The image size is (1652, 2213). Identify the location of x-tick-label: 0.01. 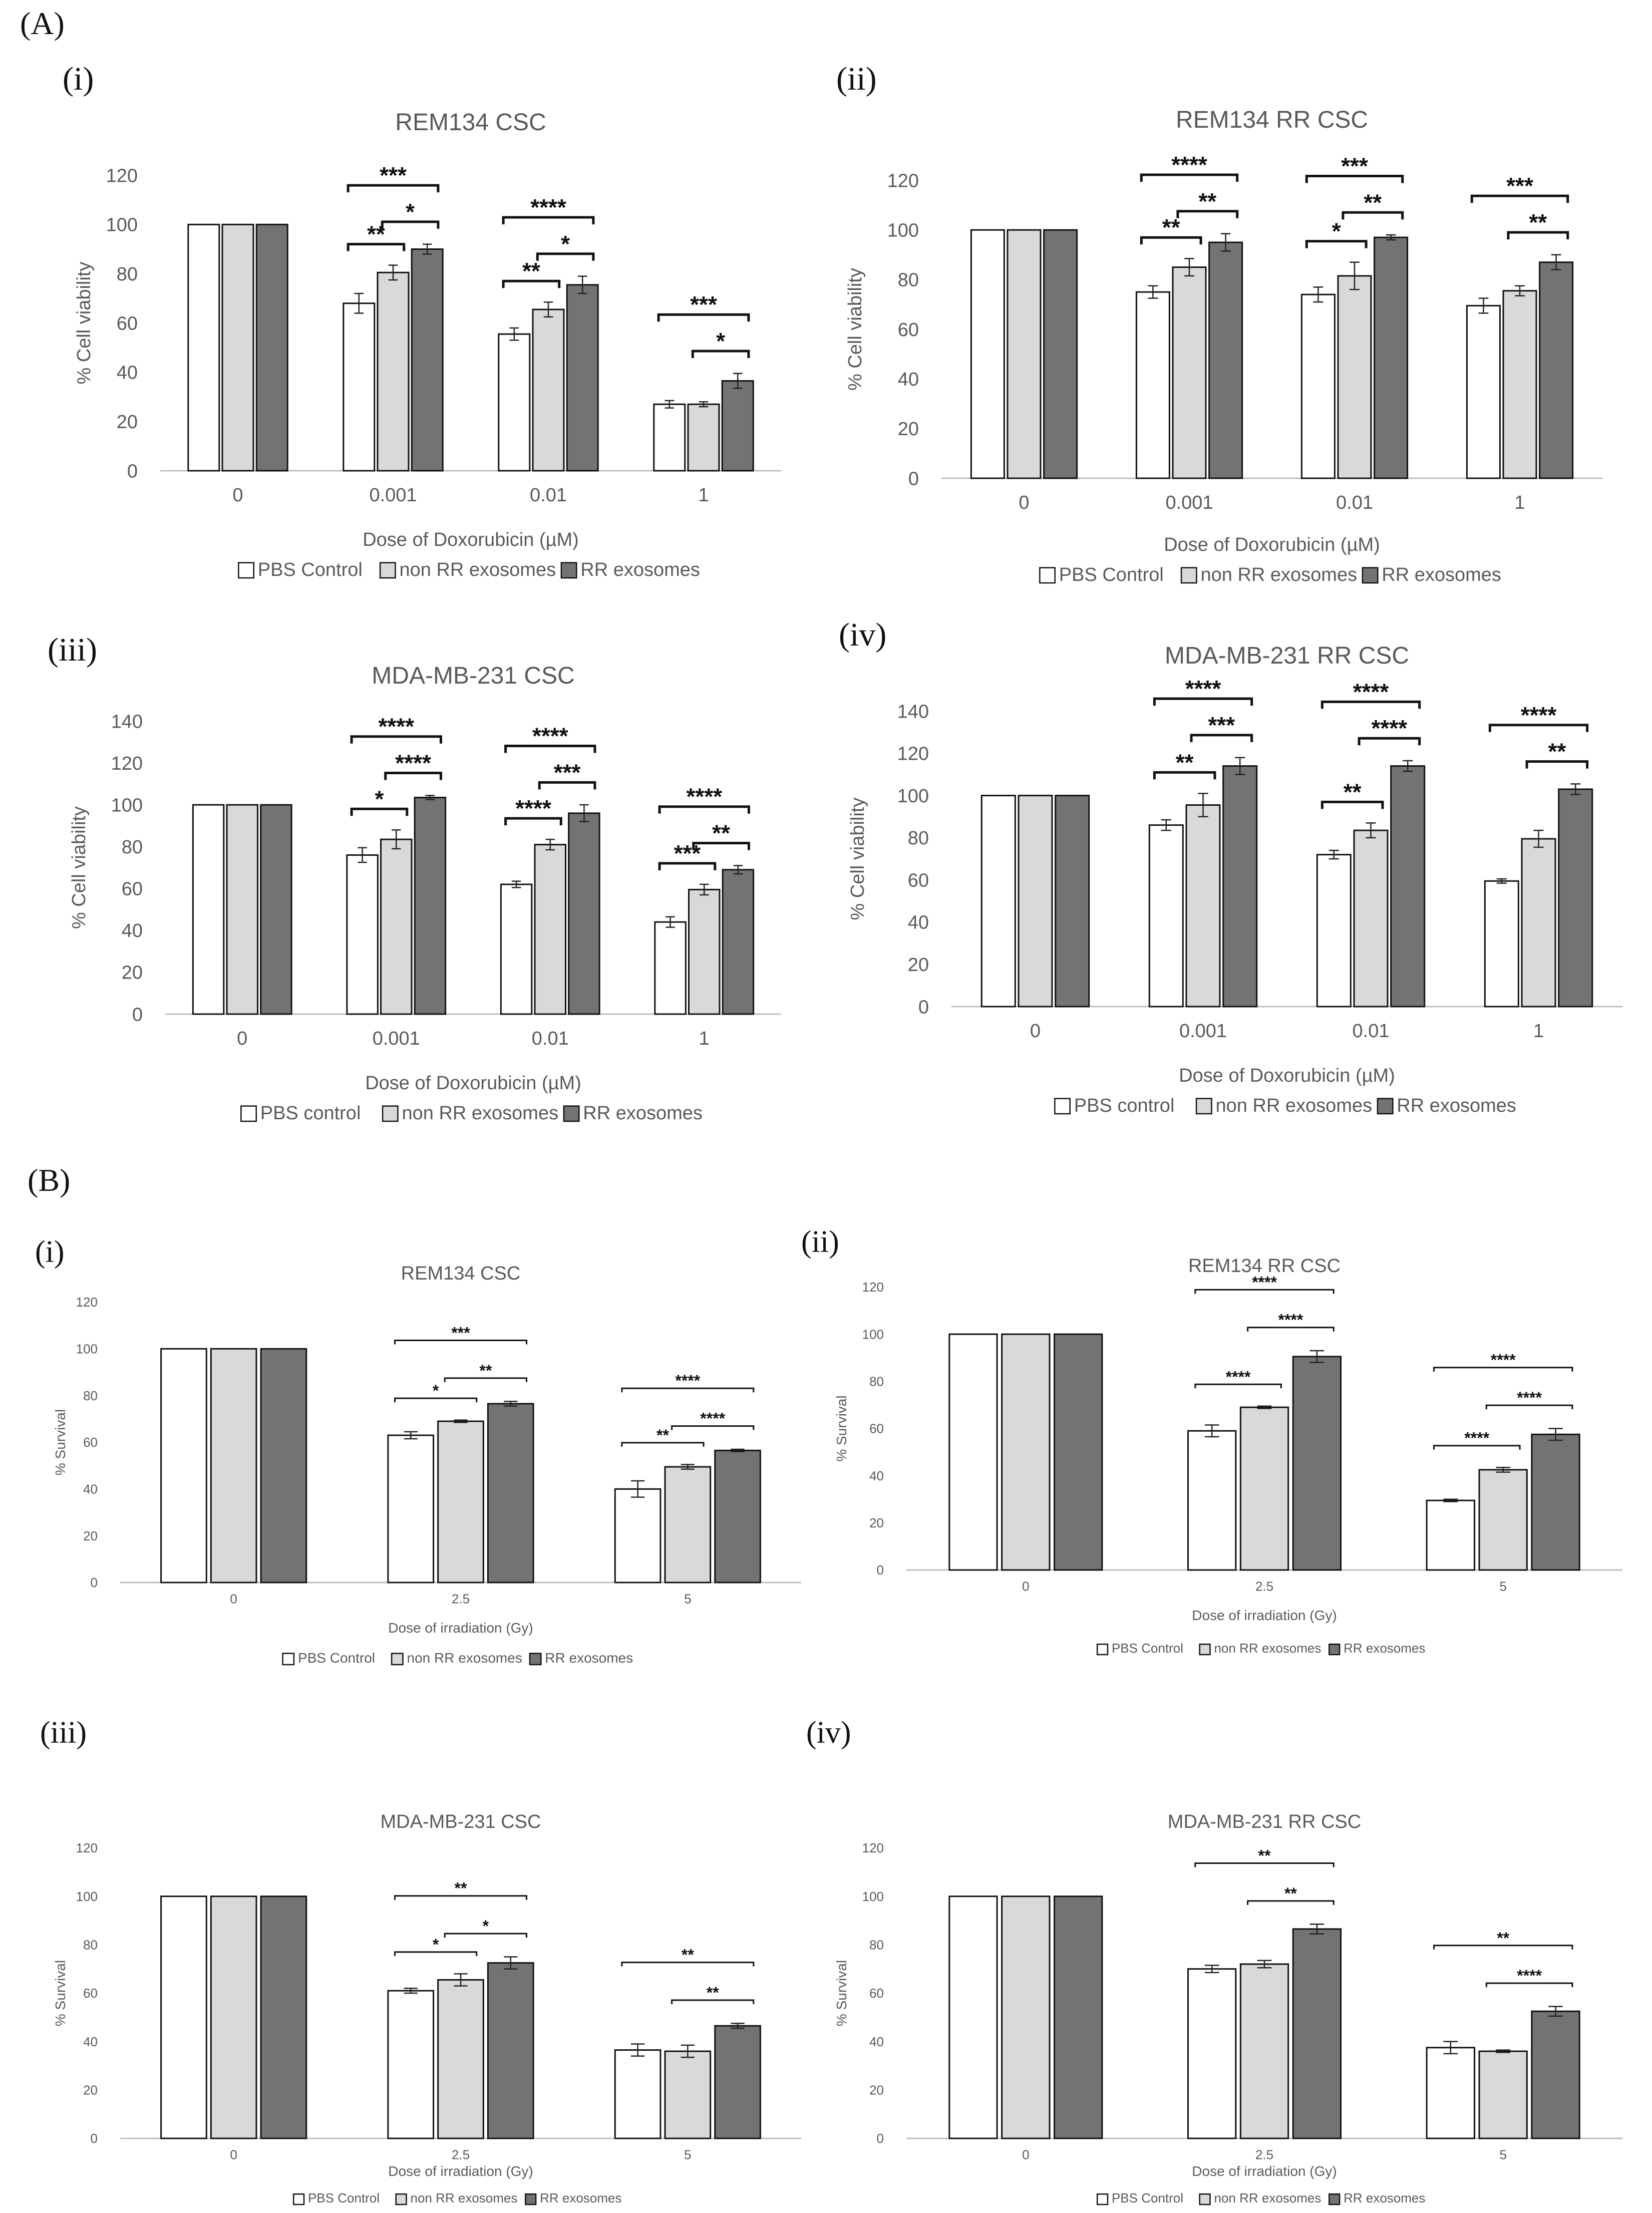
(548, 495).